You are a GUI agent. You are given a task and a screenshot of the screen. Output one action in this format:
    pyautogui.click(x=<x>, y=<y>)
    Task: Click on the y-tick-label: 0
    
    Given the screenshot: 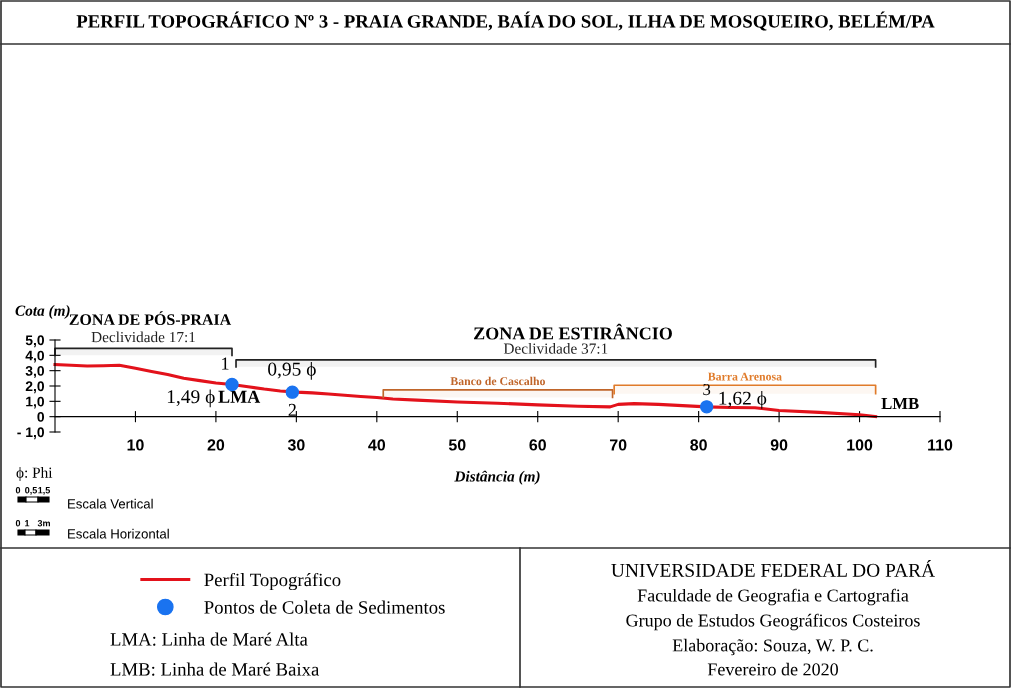 What is the action you would take?
    pyautogui.click(x=41, y=417)
    